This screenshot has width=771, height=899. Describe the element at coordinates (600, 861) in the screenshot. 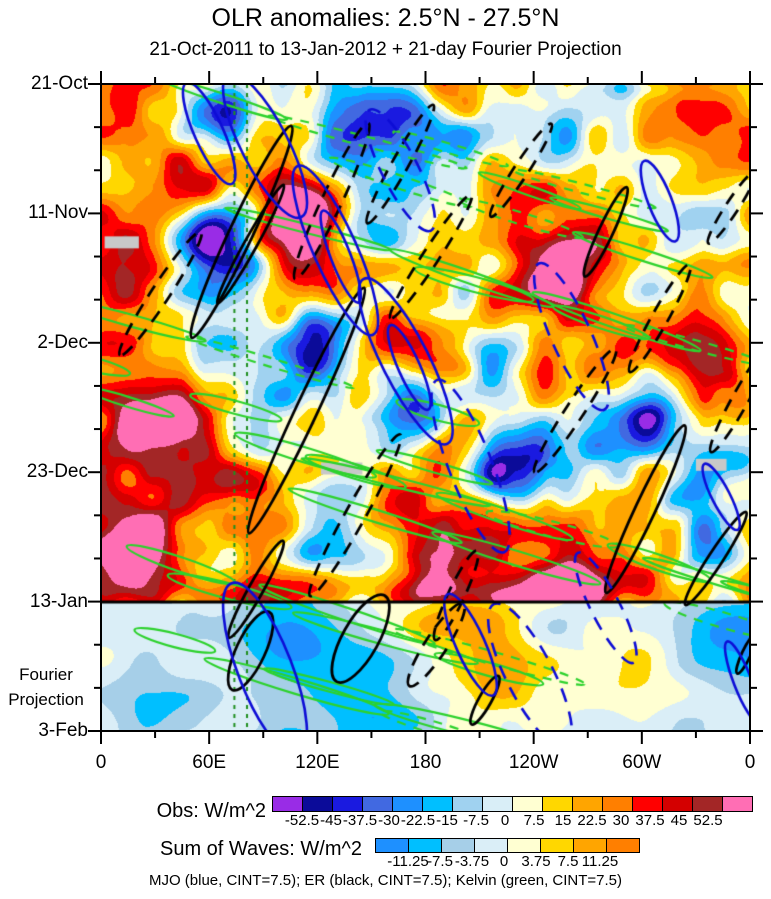

I see `colorbar-tick-label: 11.25` at that location.